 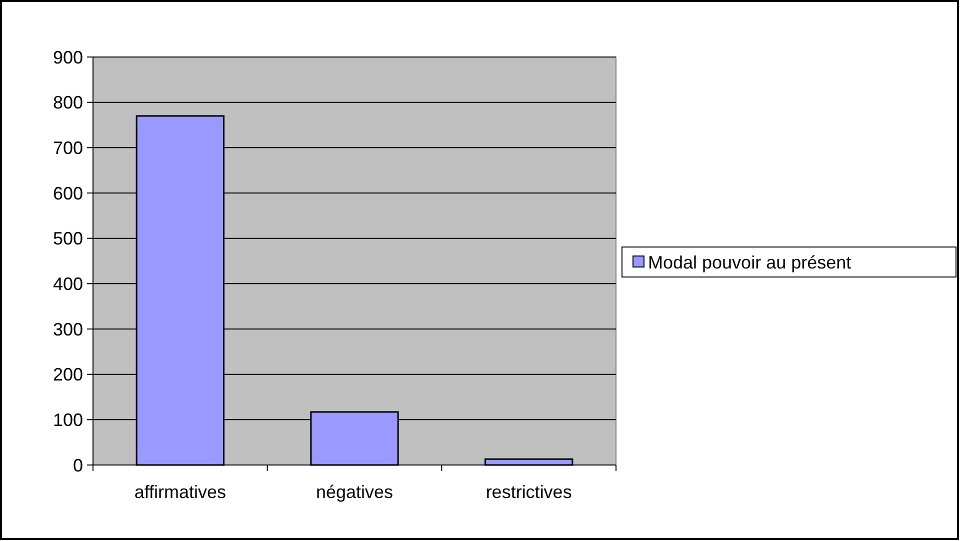 I want to click on y-tick-label: 800, so click(x=67, y=102).